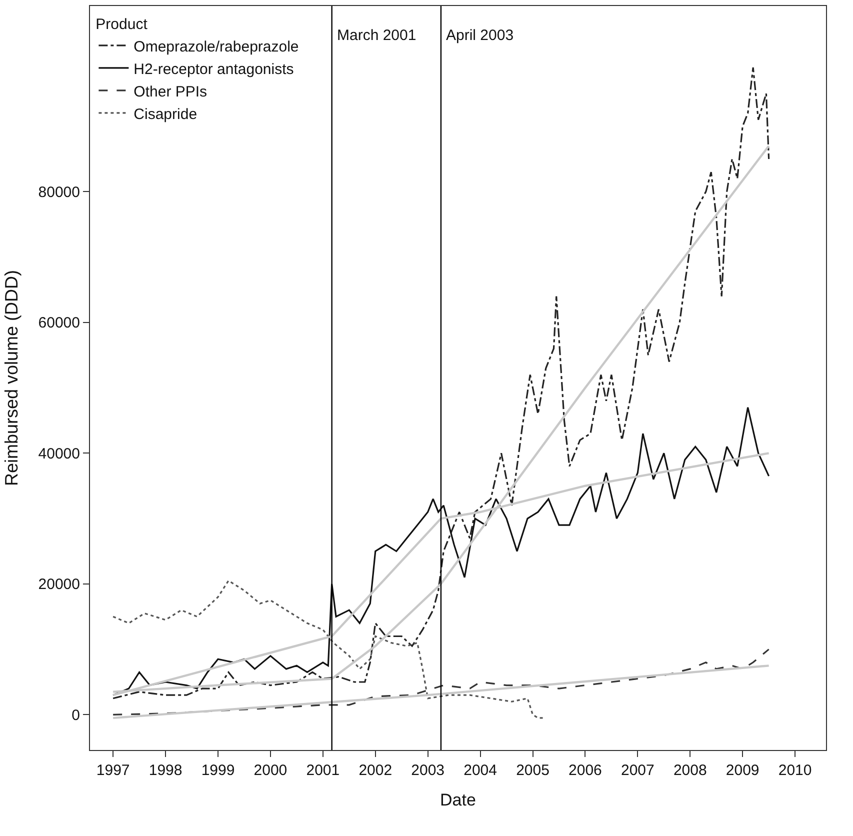 The image size is (853, 836). What do you see at coordinates (743, 770) in the screenshot?
I see `x-tick-label: 2009` at bounding box center [743, 770].